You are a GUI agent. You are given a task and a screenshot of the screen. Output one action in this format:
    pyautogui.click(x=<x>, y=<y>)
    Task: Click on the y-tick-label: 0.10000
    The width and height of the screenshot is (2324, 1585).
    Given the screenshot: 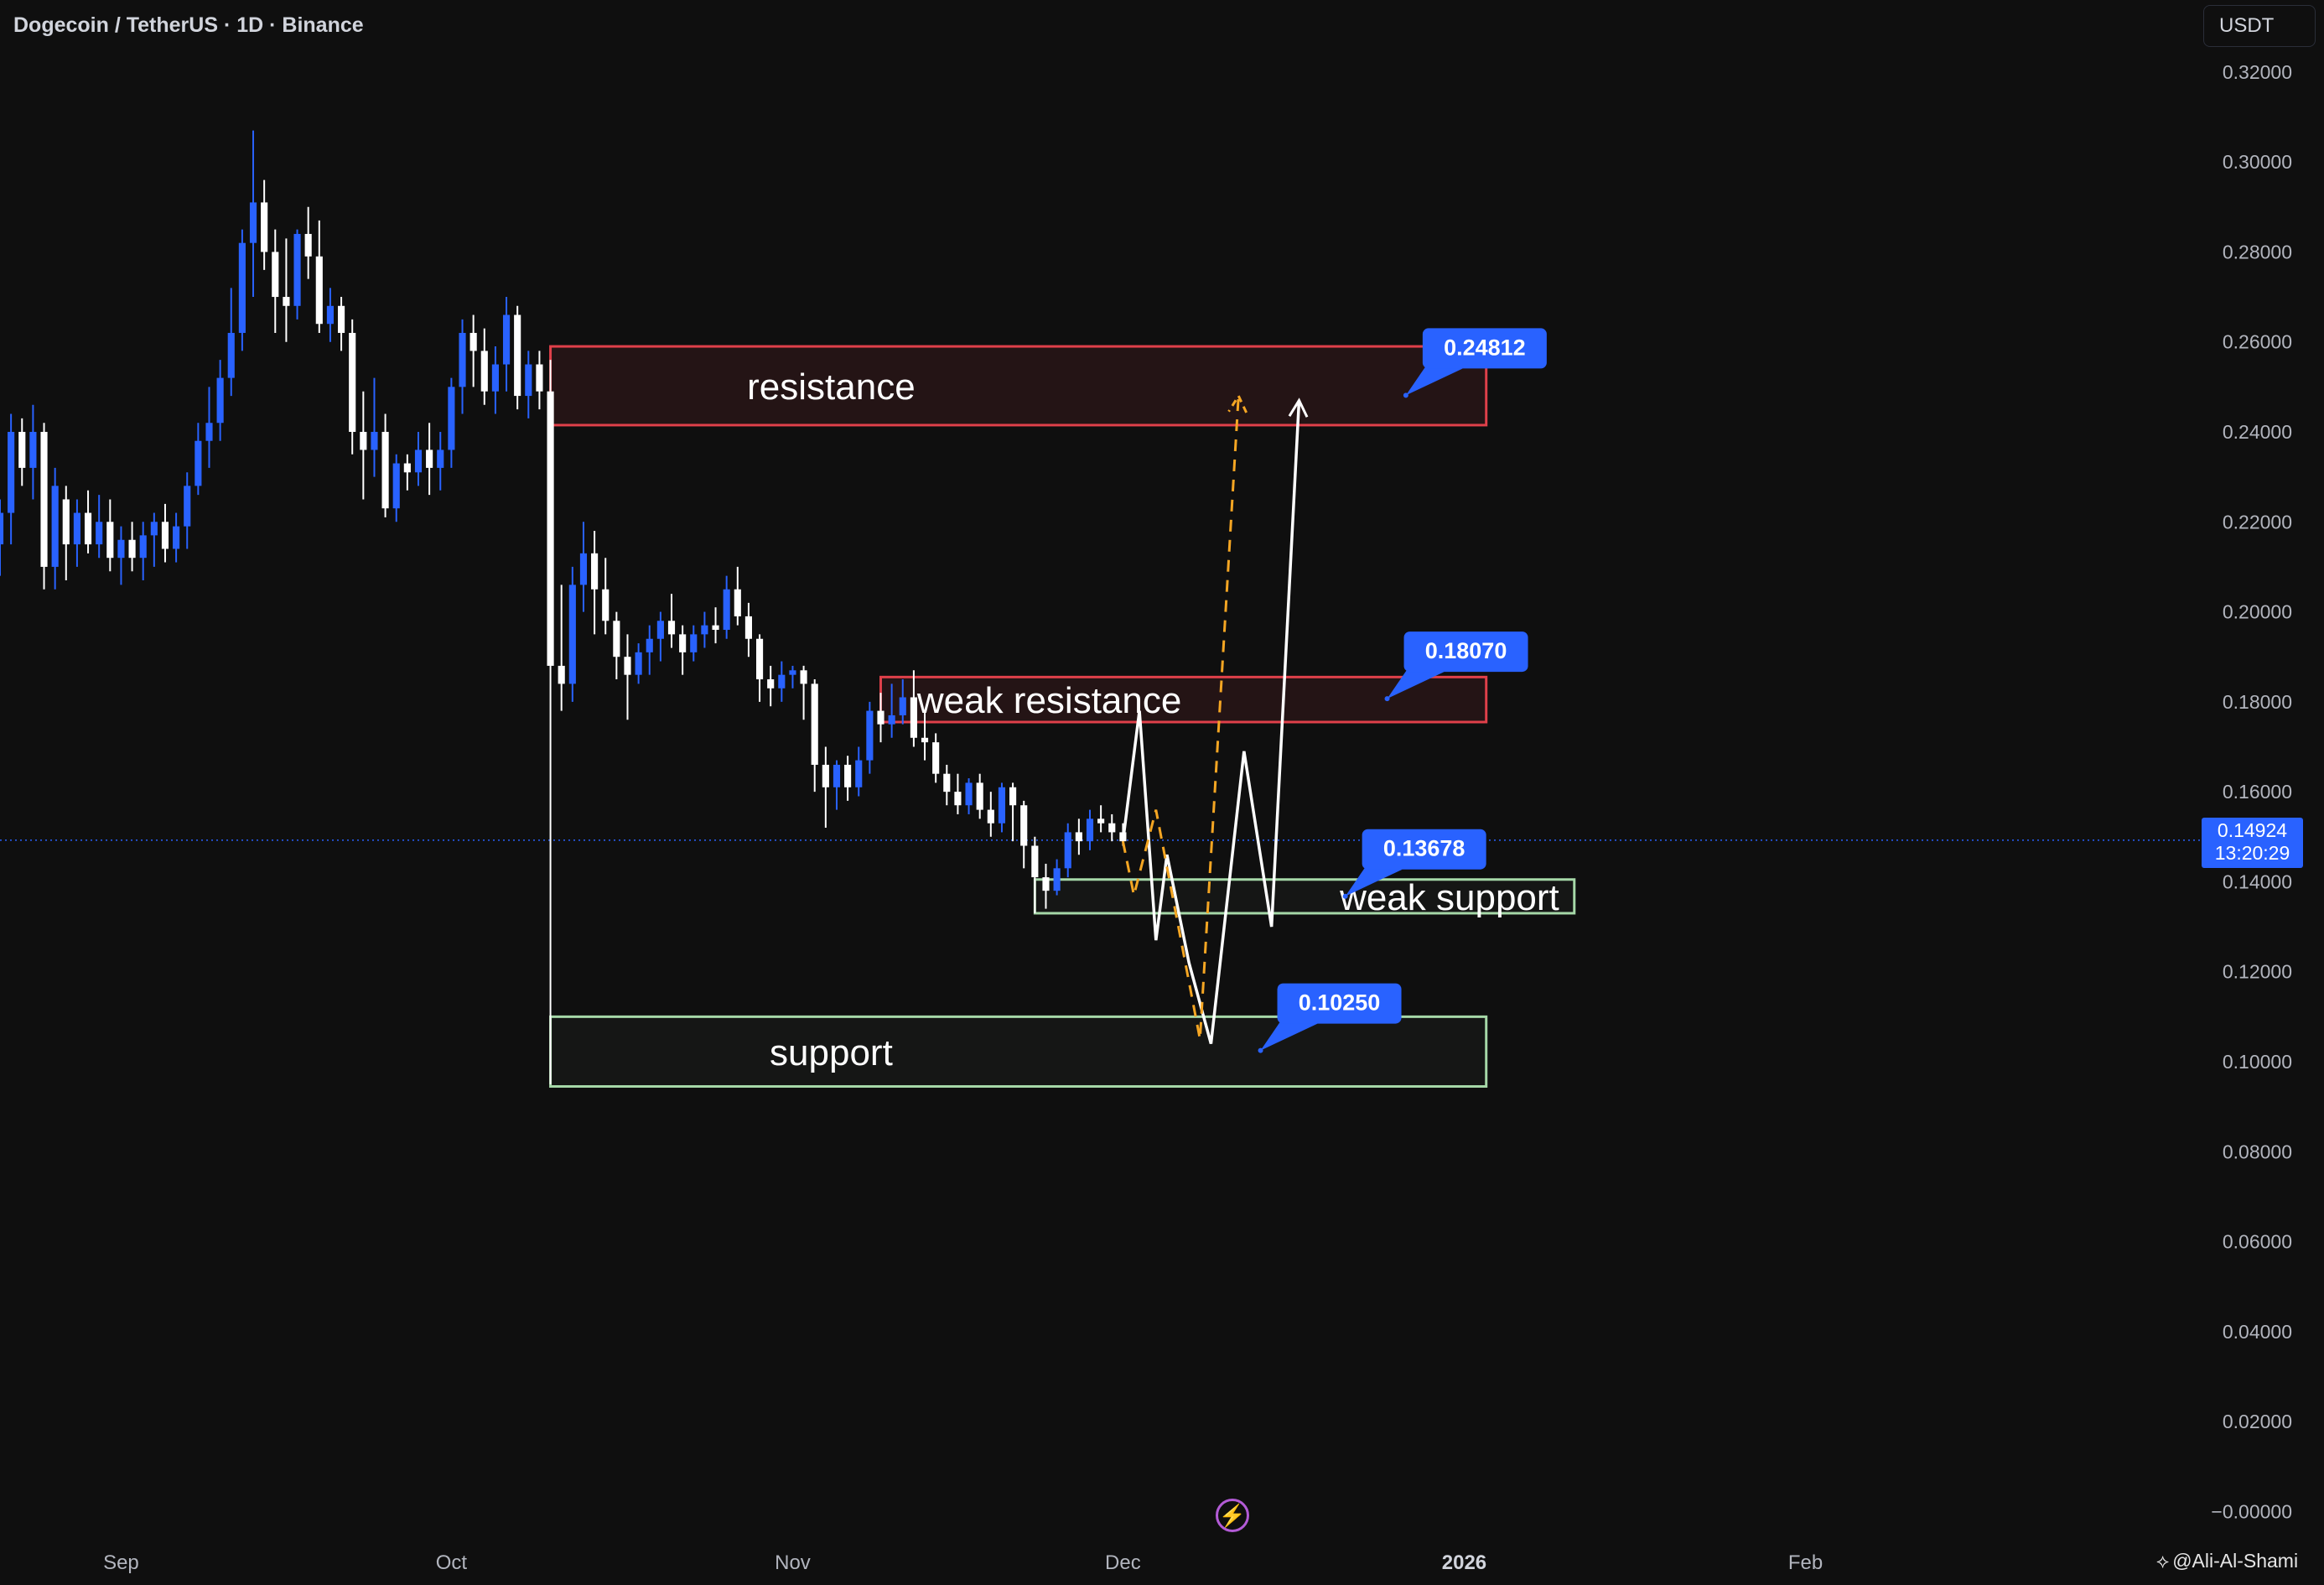 What is the action you would take?
    pyautogui.click(x=2257, y=1062)
    